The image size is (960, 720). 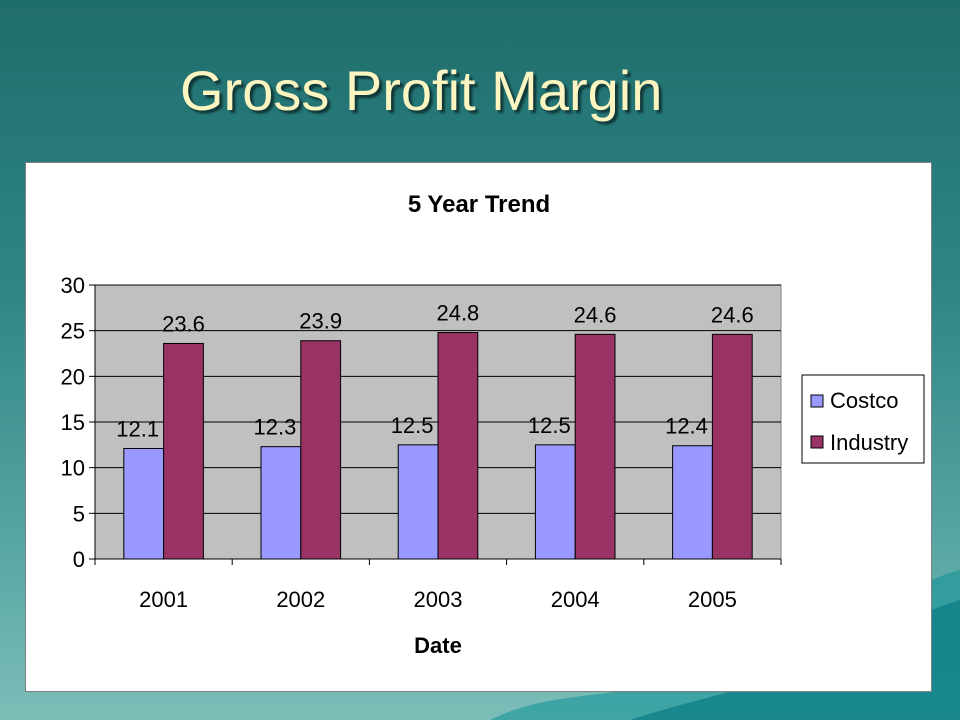 I want to click on data-label-costco: 12.4, so click(x=686, y=426).